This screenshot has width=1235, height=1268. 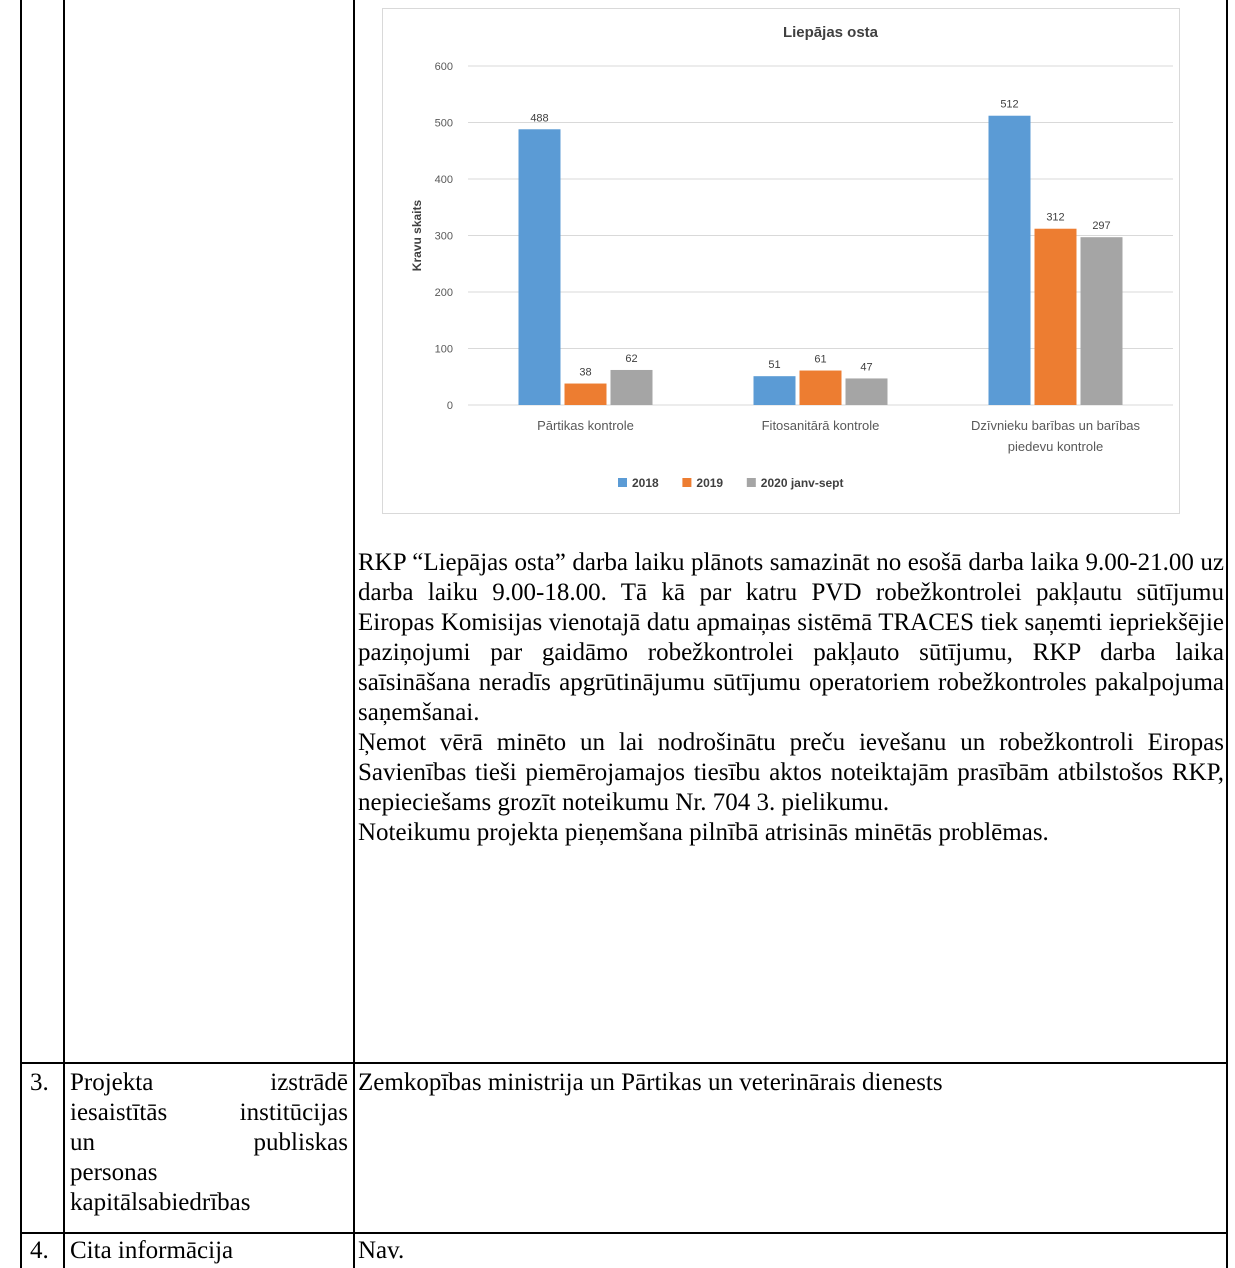 What do you see at coordinates (585, 373) in the screenshot?
I see `data-label: 38` at bounding box center [585, 373].